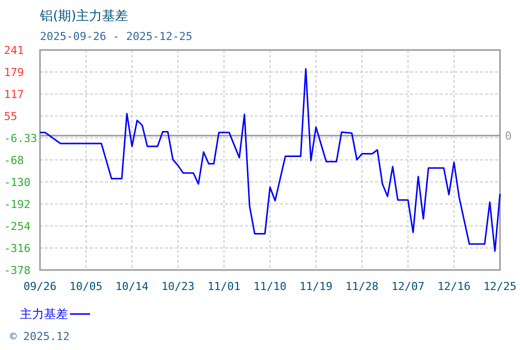 The image size is (520, 350). What do you see at coordinates (116, 36) in the screenshot?
I see `chart-subtitle: 2025-09-26 - 2025-12-25` at bounding box center [116, 36].